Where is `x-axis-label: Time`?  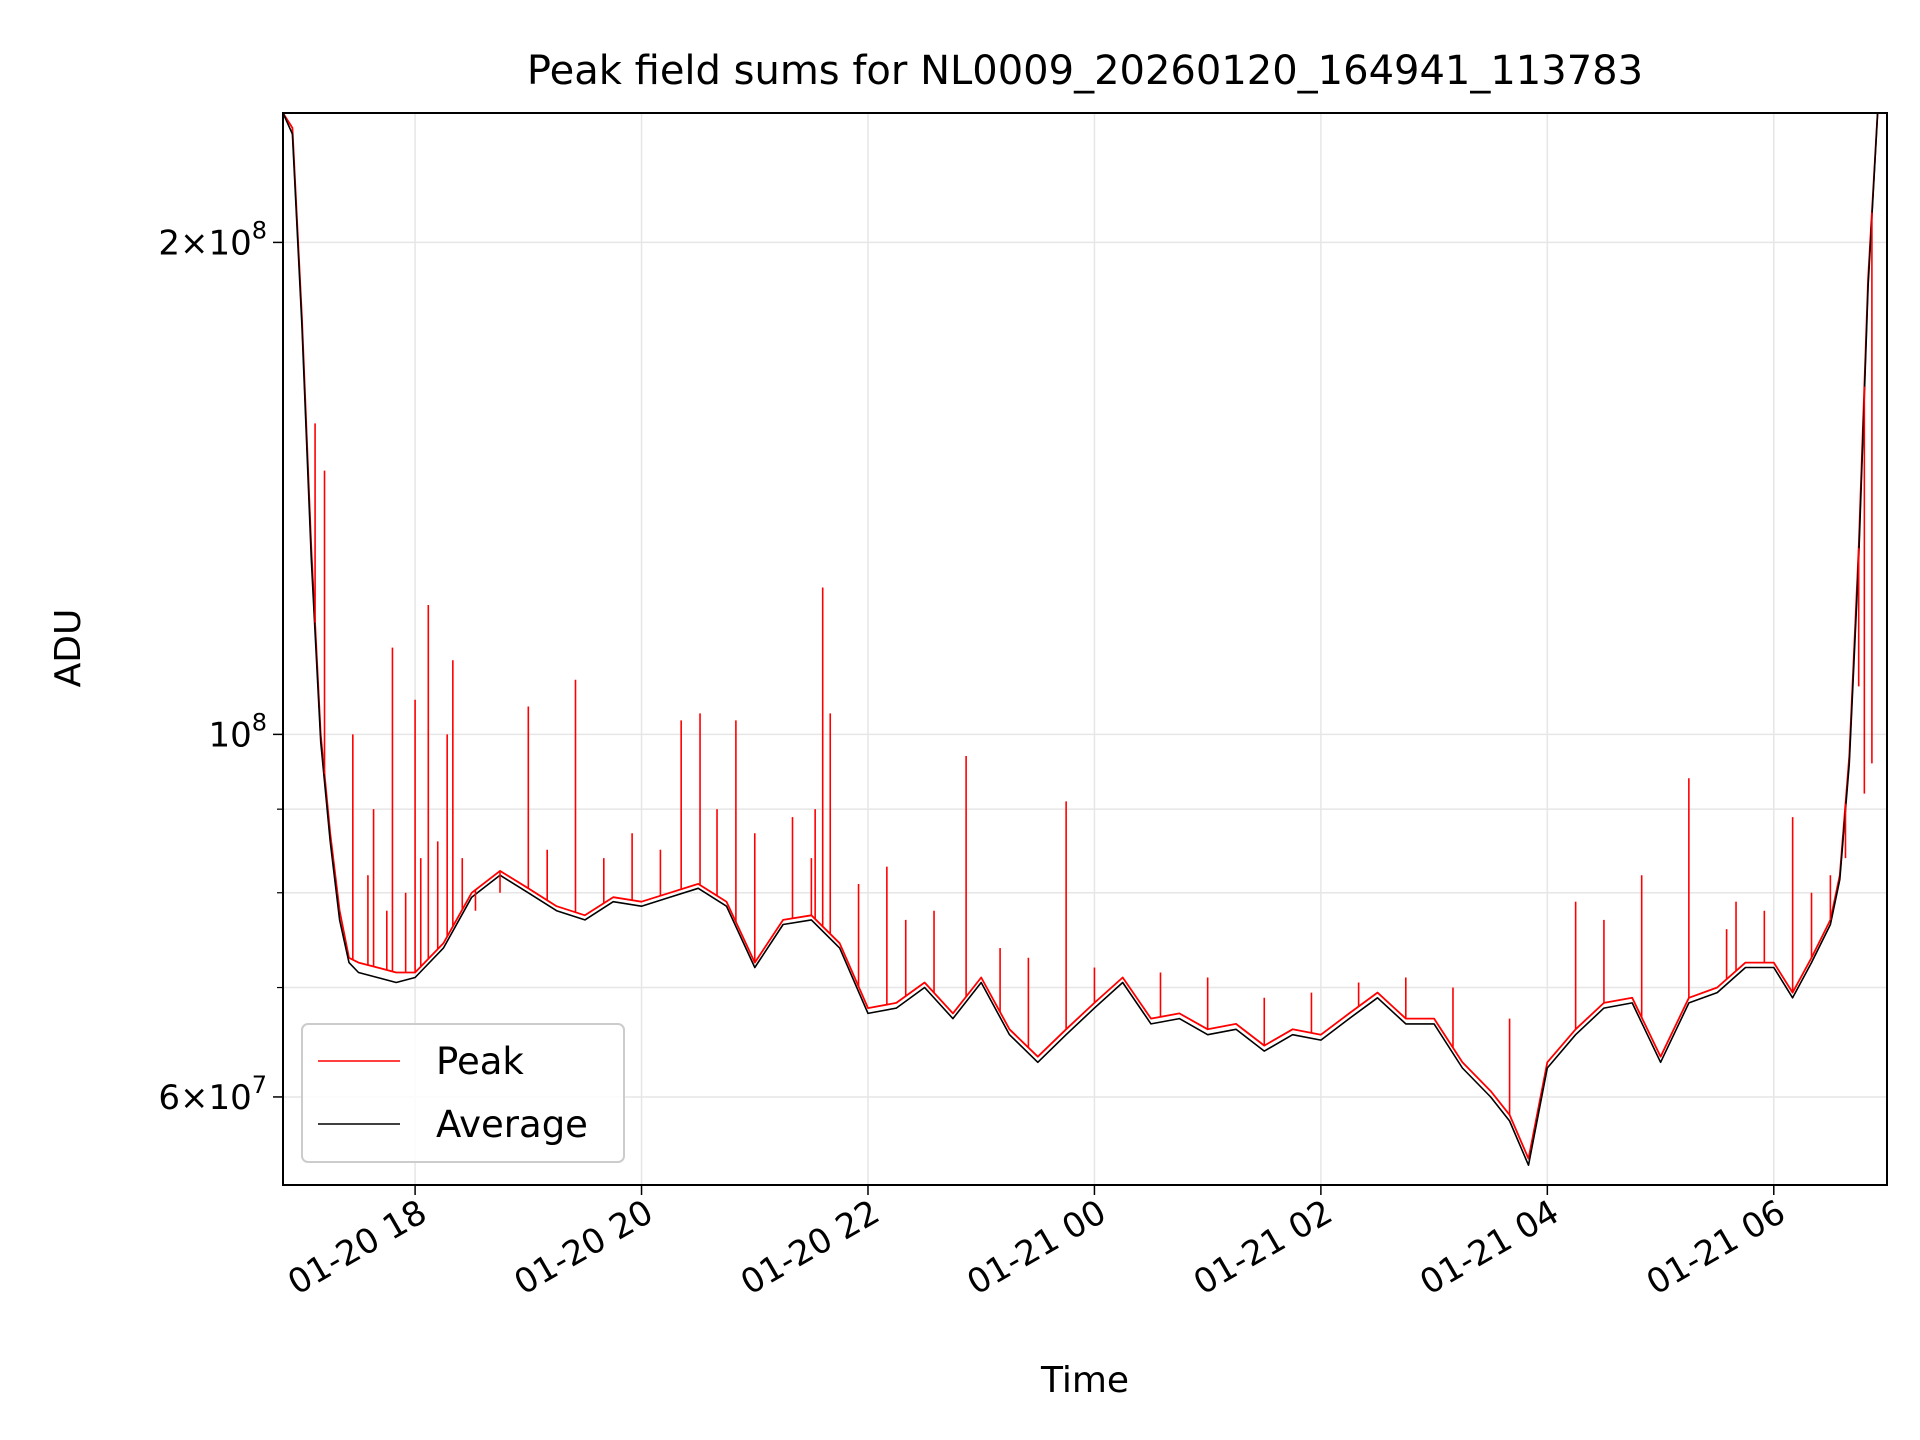 x-axis-label: Time is located at coordinates (1084, 1380).